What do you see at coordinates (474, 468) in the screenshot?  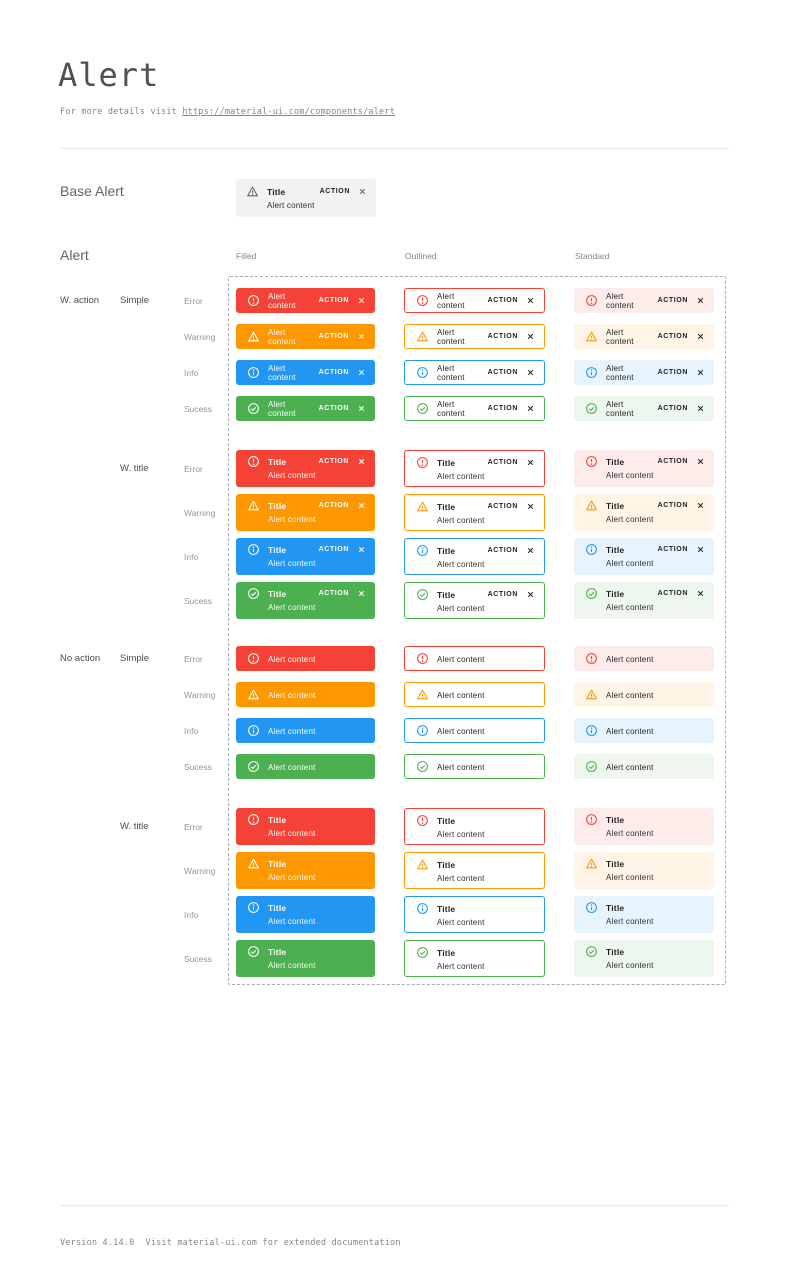 I see `alert-outlined-error: Title ACTION Alert content` at bounding box center [474, 468].